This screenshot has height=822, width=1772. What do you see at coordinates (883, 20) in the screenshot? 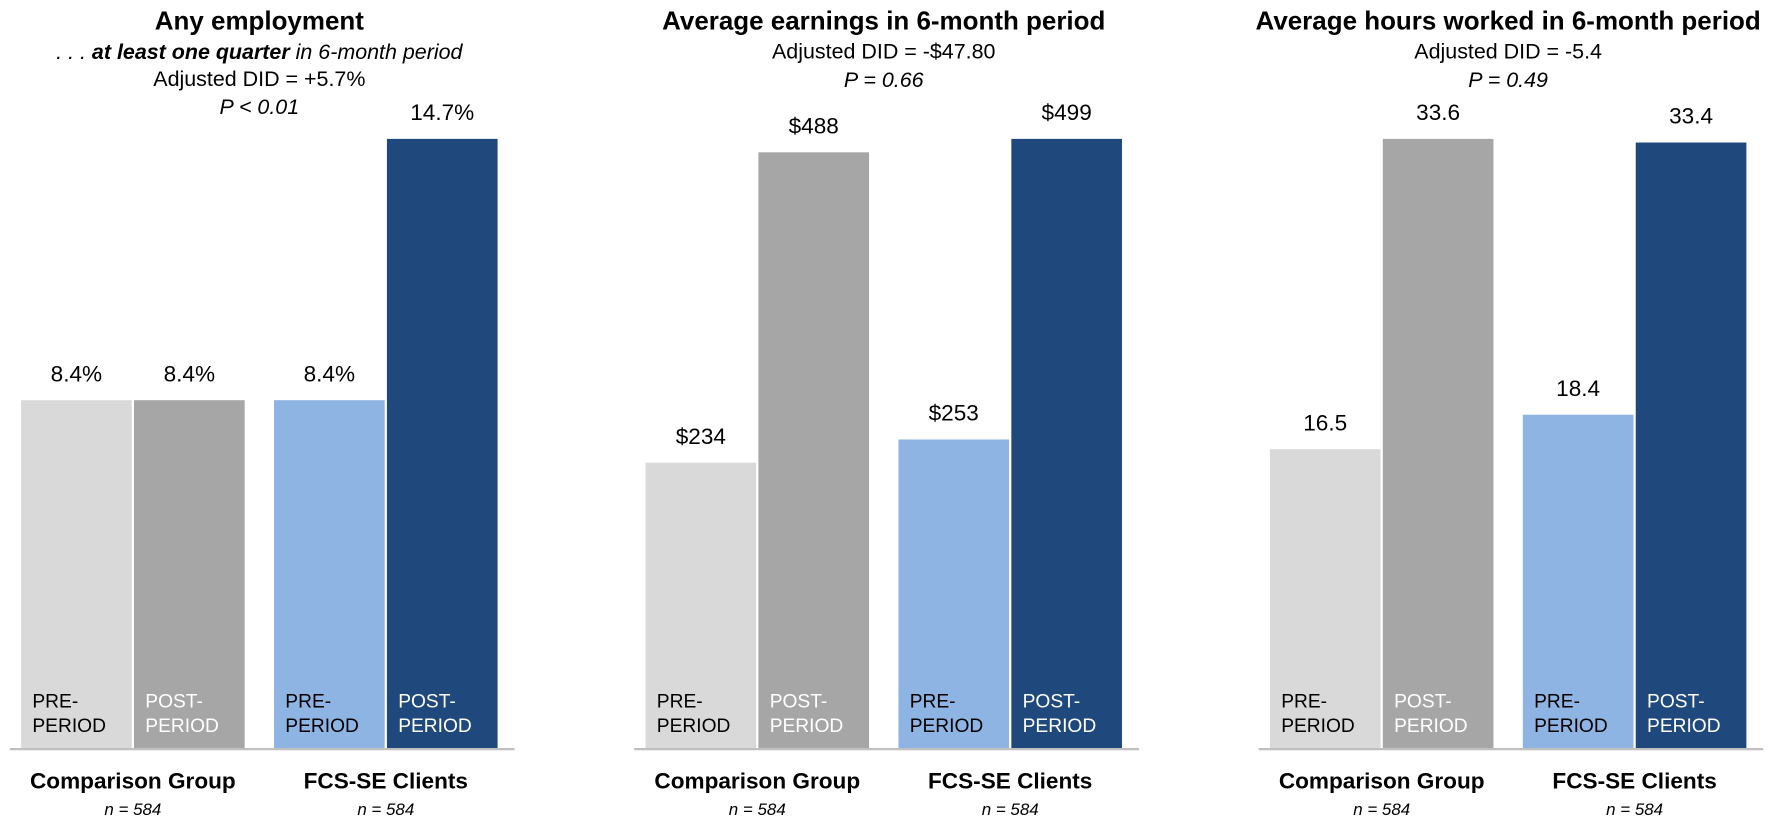
I see `chart-title: Average earnings in 6-month period` at bounding box center [883, 20].